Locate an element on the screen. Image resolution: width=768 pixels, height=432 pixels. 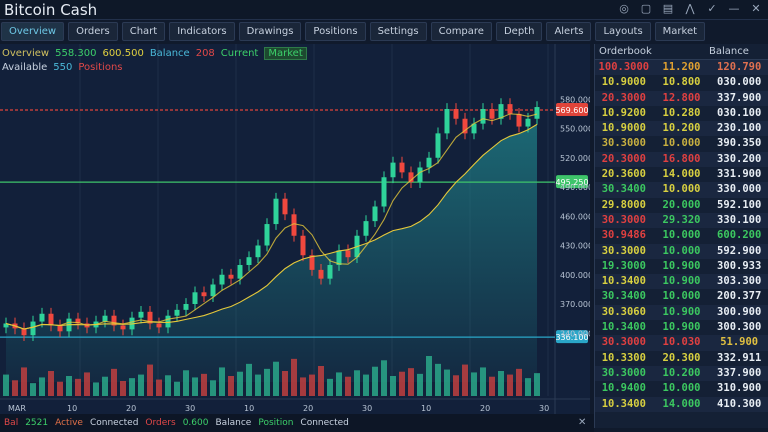
check-icon: ✓ is located at coordinates (712, 8).